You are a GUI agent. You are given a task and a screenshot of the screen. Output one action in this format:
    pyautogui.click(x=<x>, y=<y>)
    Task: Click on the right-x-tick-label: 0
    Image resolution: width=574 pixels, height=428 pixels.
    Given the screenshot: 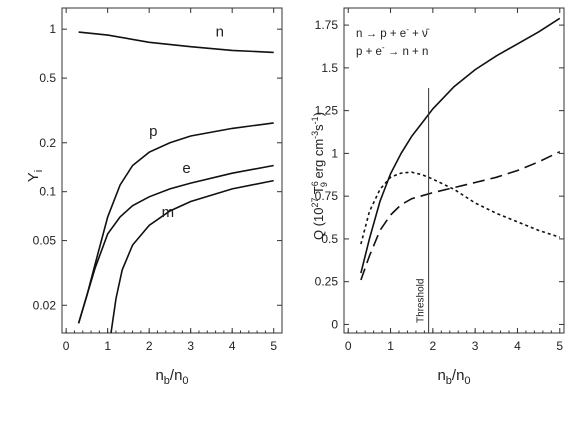 What is the action you would take?
    pyautogui.click(x=348, y=346)
    